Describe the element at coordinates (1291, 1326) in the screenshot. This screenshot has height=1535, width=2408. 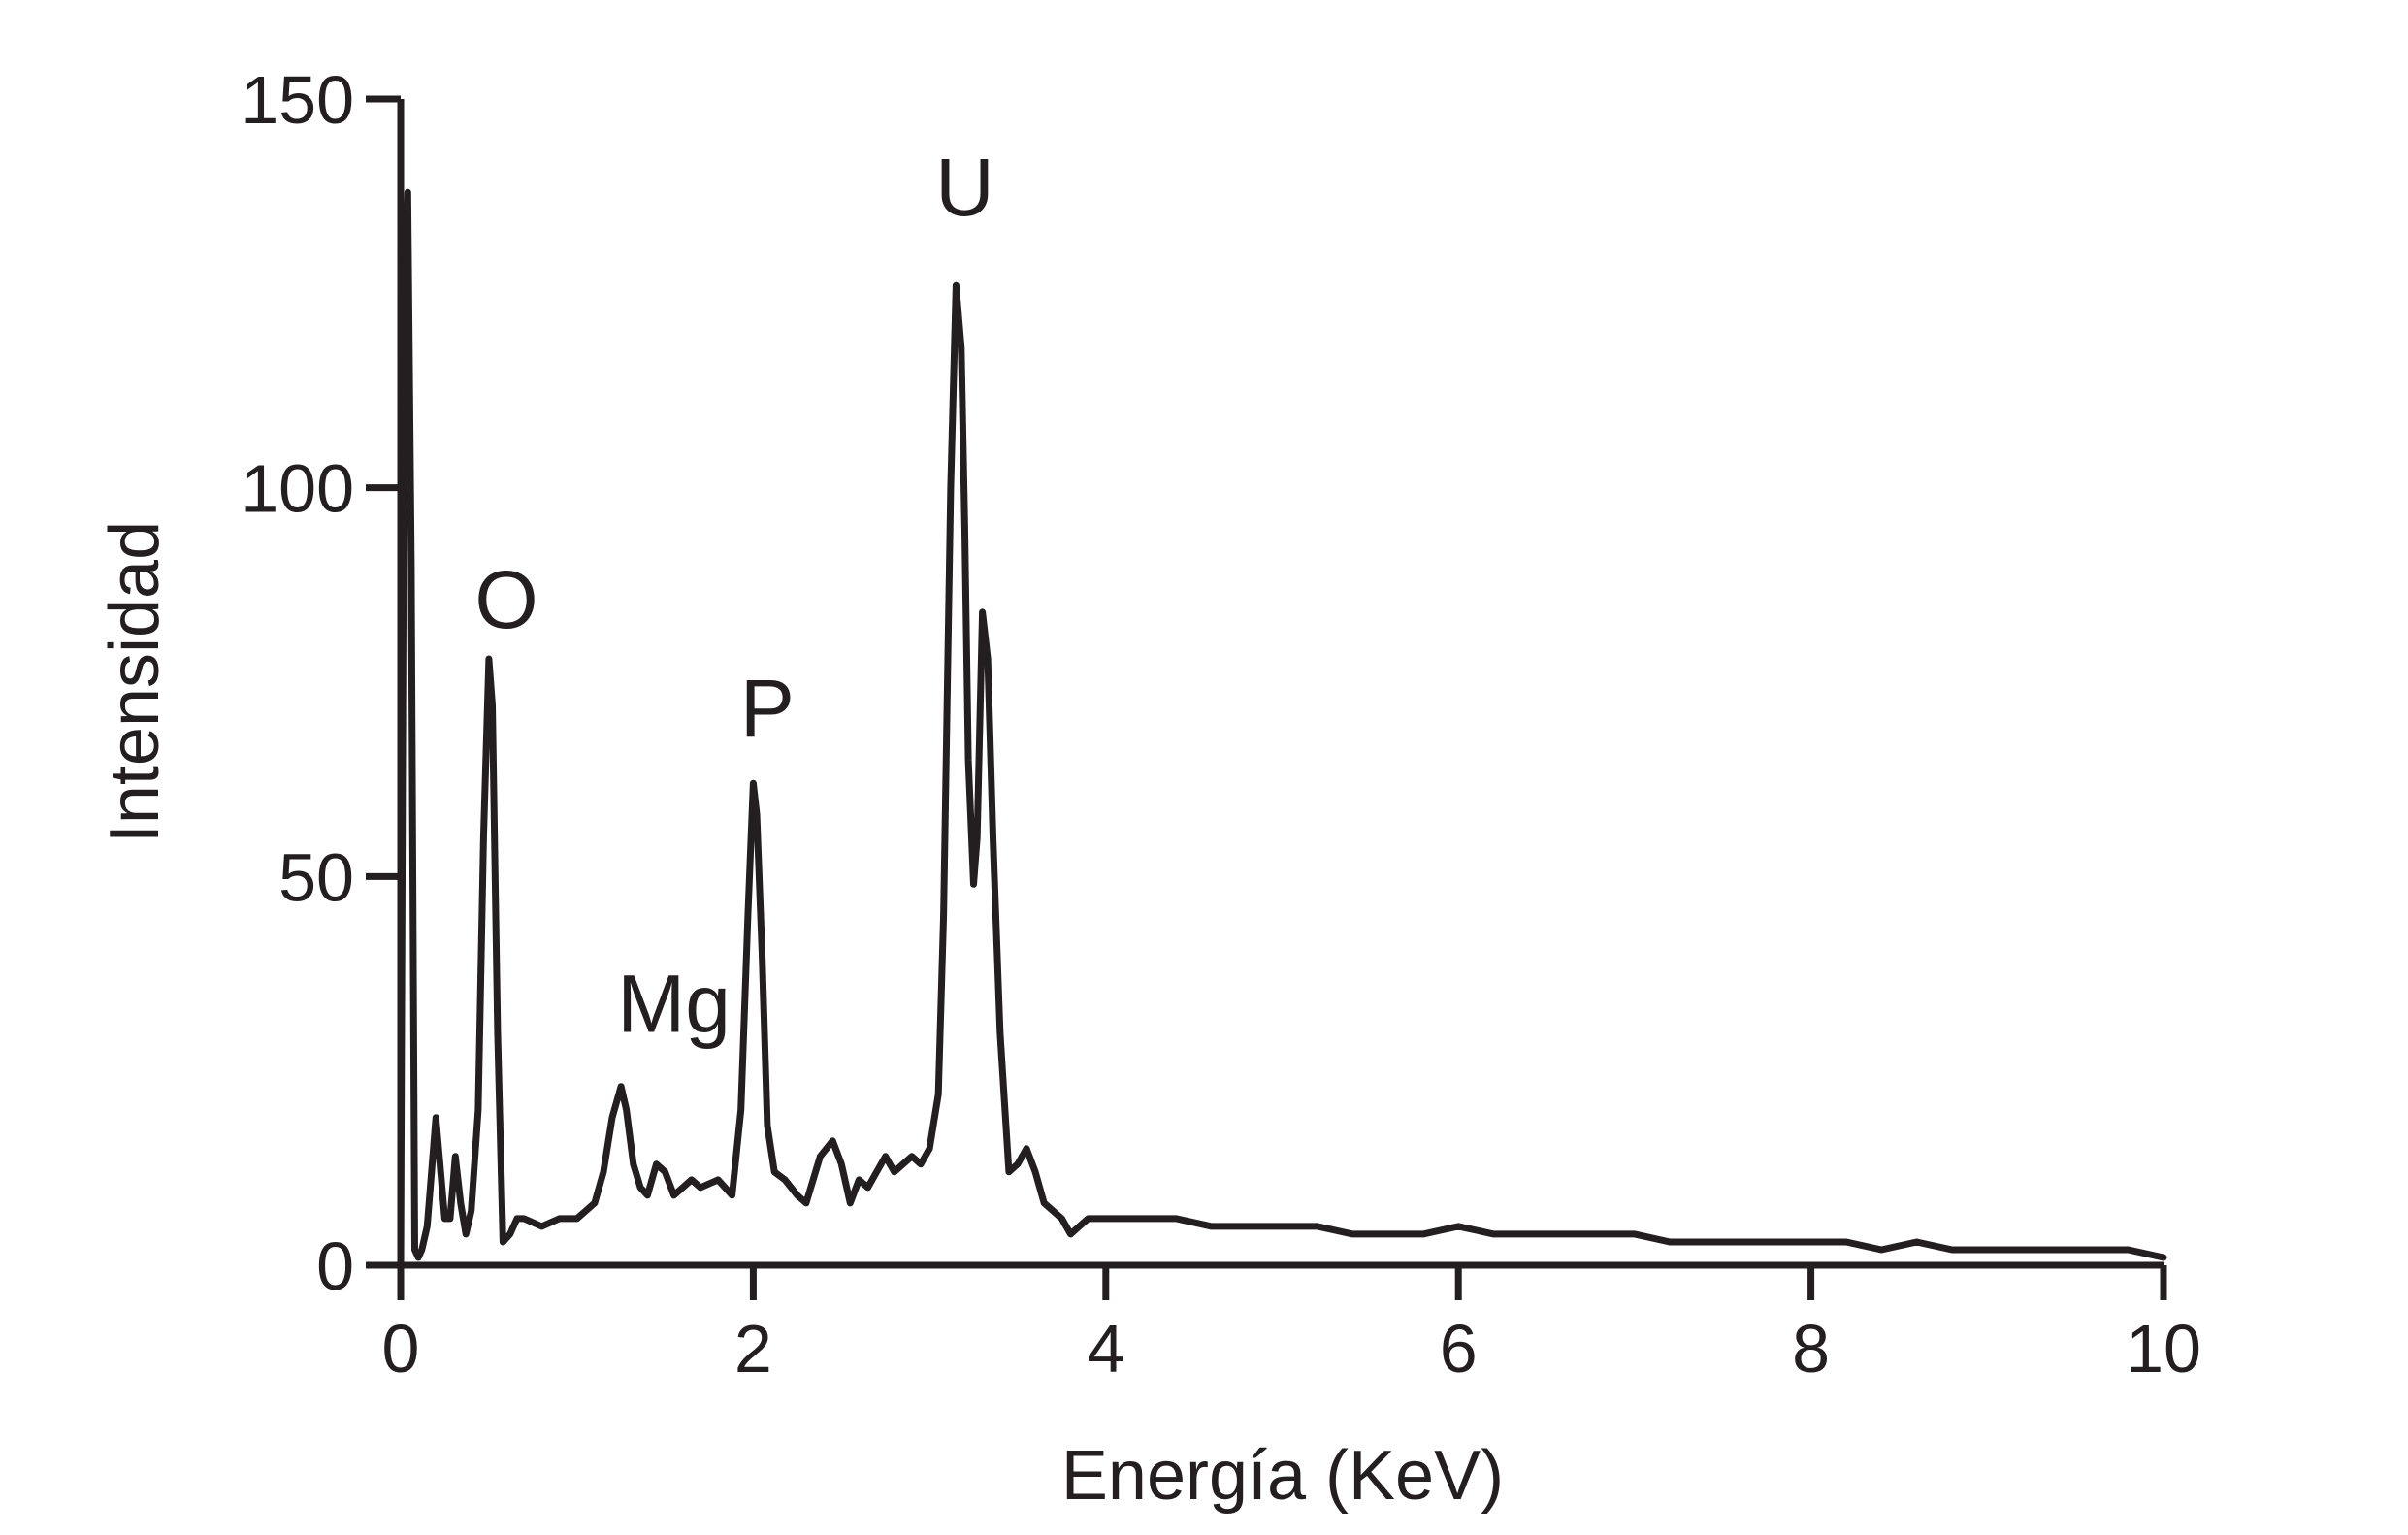
I see `x-ticks: 0 2 4 6 8 10` at that location.